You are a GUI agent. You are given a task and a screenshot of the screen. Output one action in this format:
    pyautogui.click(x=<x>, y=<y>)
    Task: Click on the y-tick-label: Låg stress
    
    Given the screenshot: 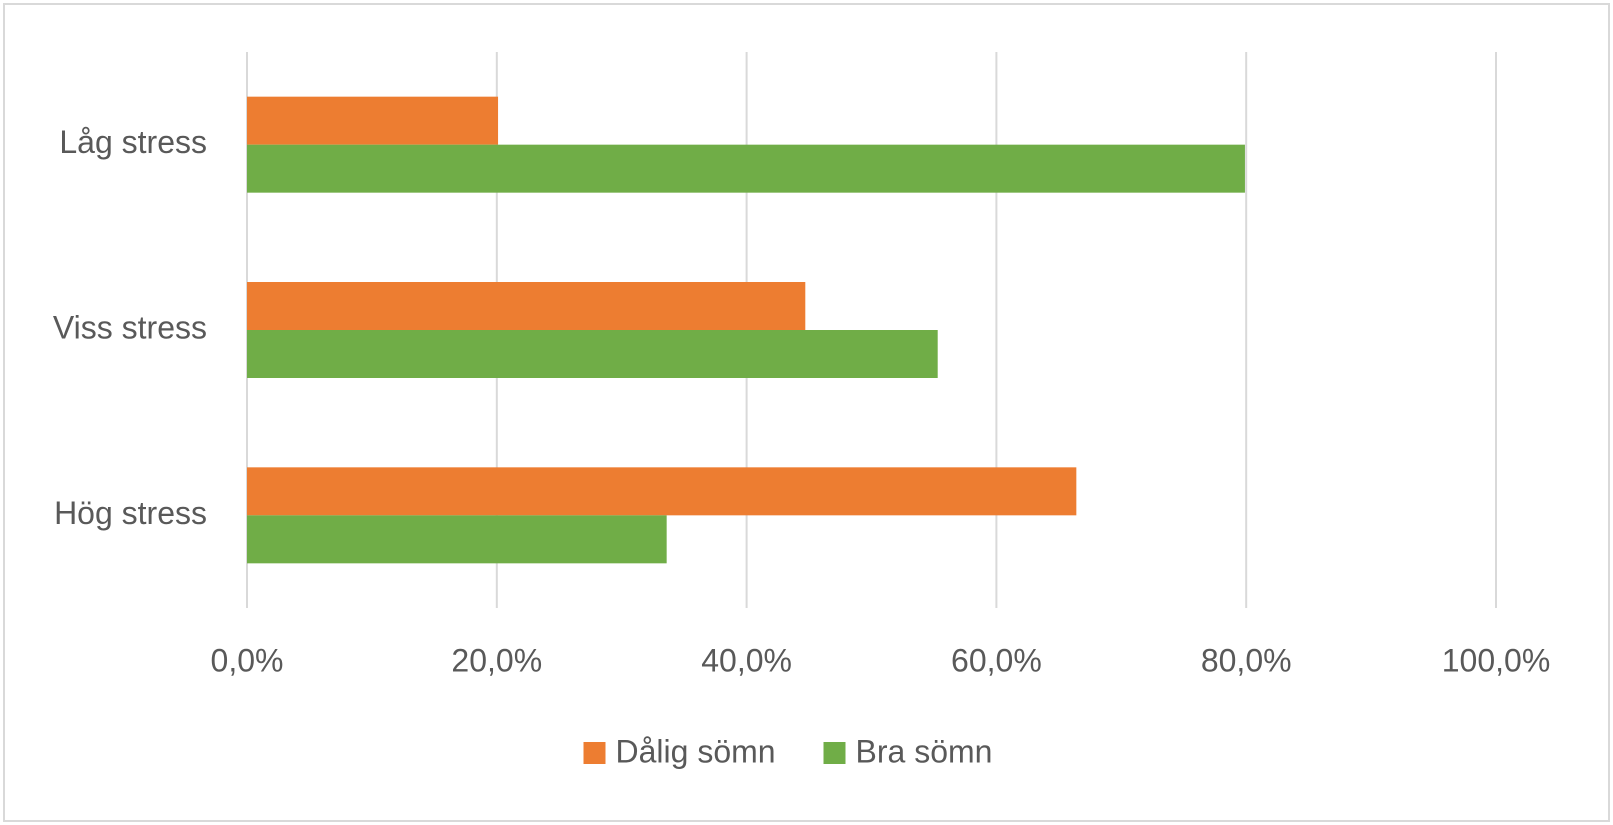 What is the action you would take?
    pyautogui.click(x=133, y=142)
    